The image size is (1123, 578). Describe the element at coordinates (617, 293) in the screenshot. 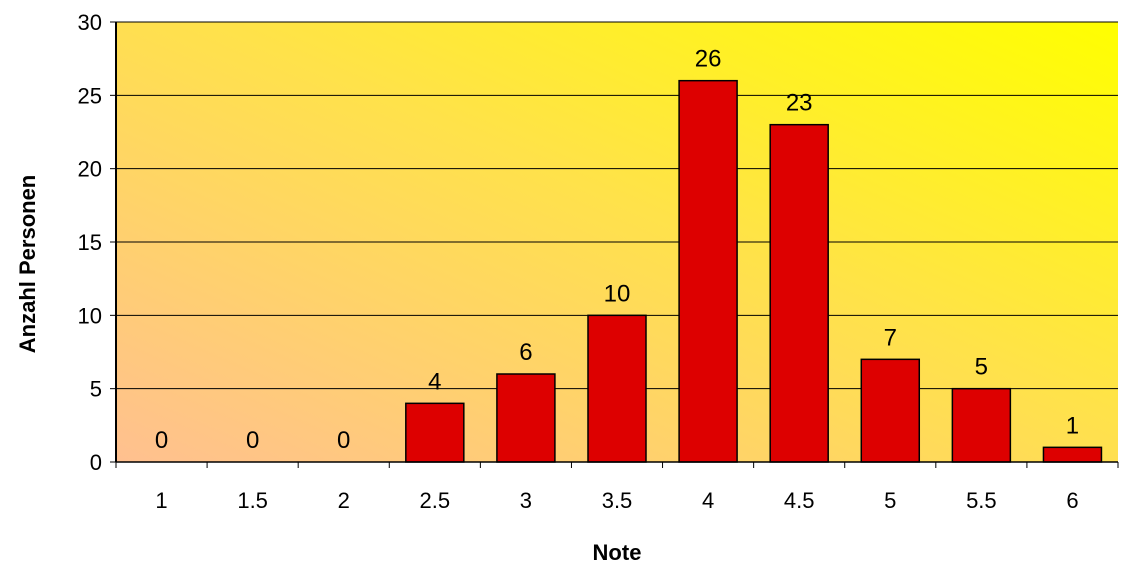

I see `data-label: 10` at that location.